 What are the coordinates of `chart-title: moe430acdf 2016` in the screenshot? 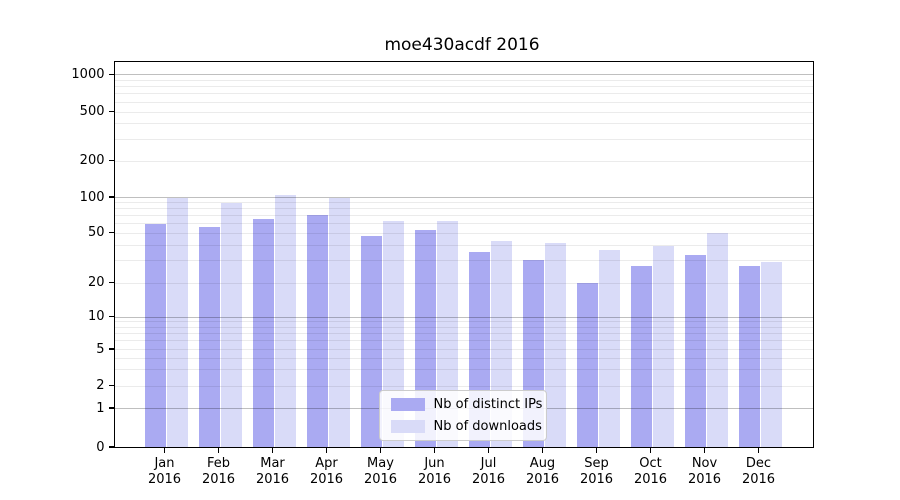 It's located at (462, 45).